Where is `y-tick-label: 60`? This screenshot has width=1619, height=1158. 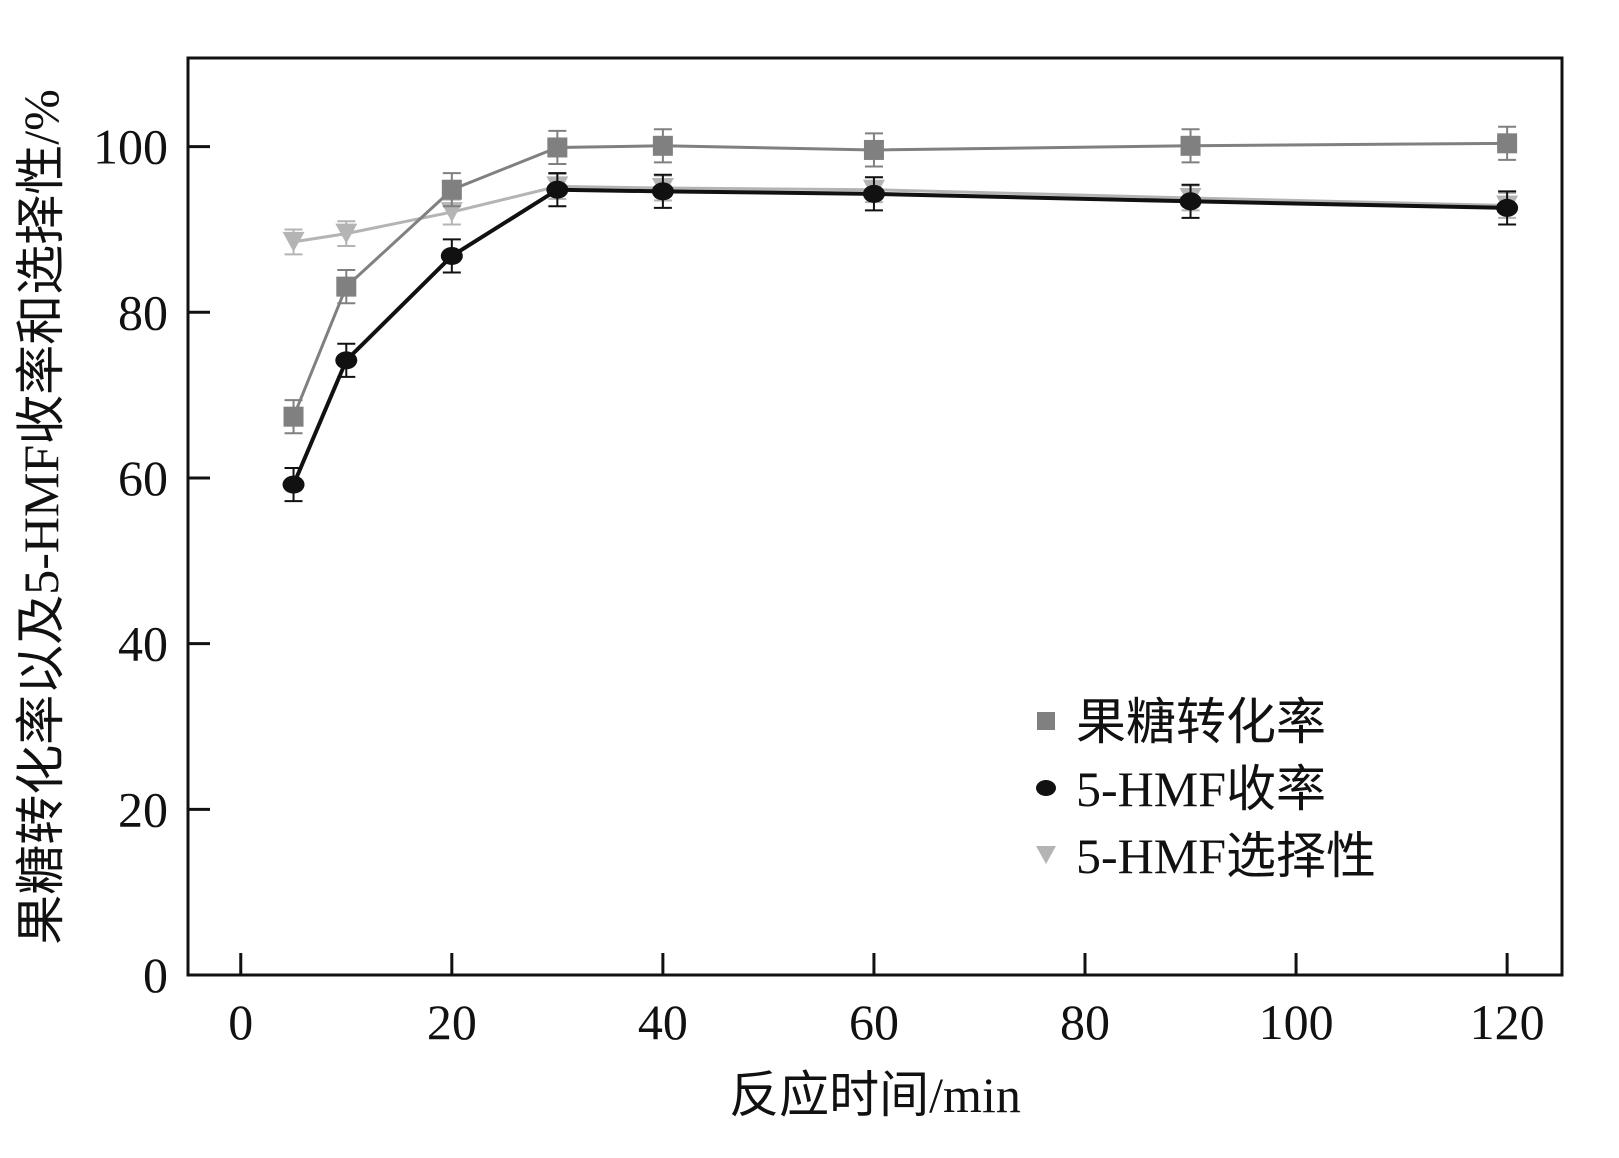
y-tick-label: 60 is located at coordinates (143, 478).